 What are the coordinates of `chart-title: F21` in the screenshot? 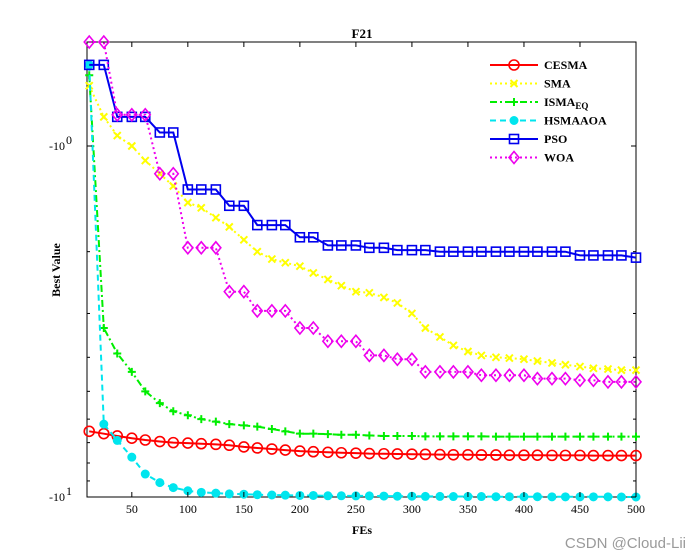 It's located at (362, 33).